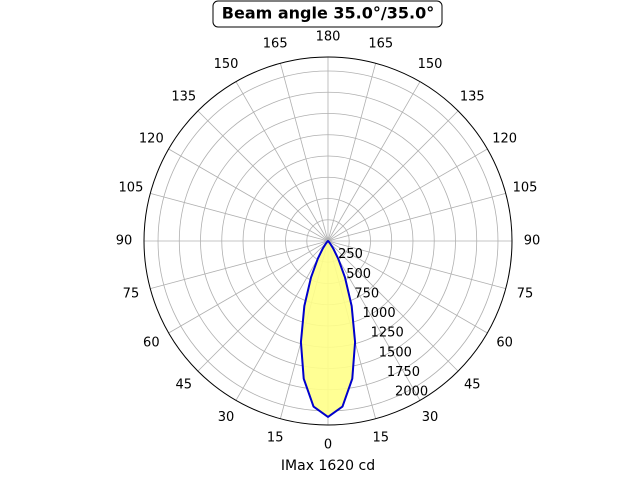 The width and height of the screenshot is (640, 484). I want to click on beam-area, so click(328, 329).